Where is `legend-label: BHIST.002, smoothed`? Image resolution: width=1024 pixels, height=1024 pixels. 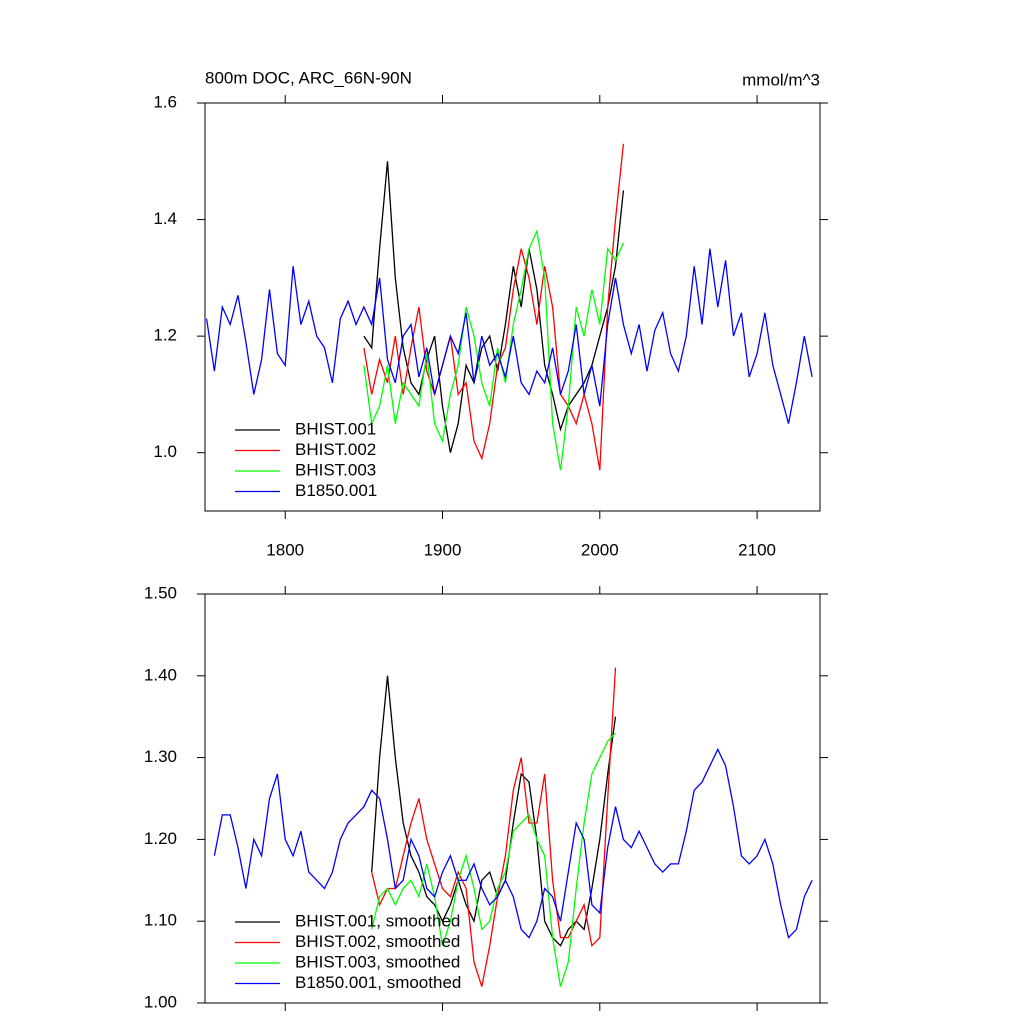 legend-label: BHIST.002, smoothed is located at coordinates (377, 941).